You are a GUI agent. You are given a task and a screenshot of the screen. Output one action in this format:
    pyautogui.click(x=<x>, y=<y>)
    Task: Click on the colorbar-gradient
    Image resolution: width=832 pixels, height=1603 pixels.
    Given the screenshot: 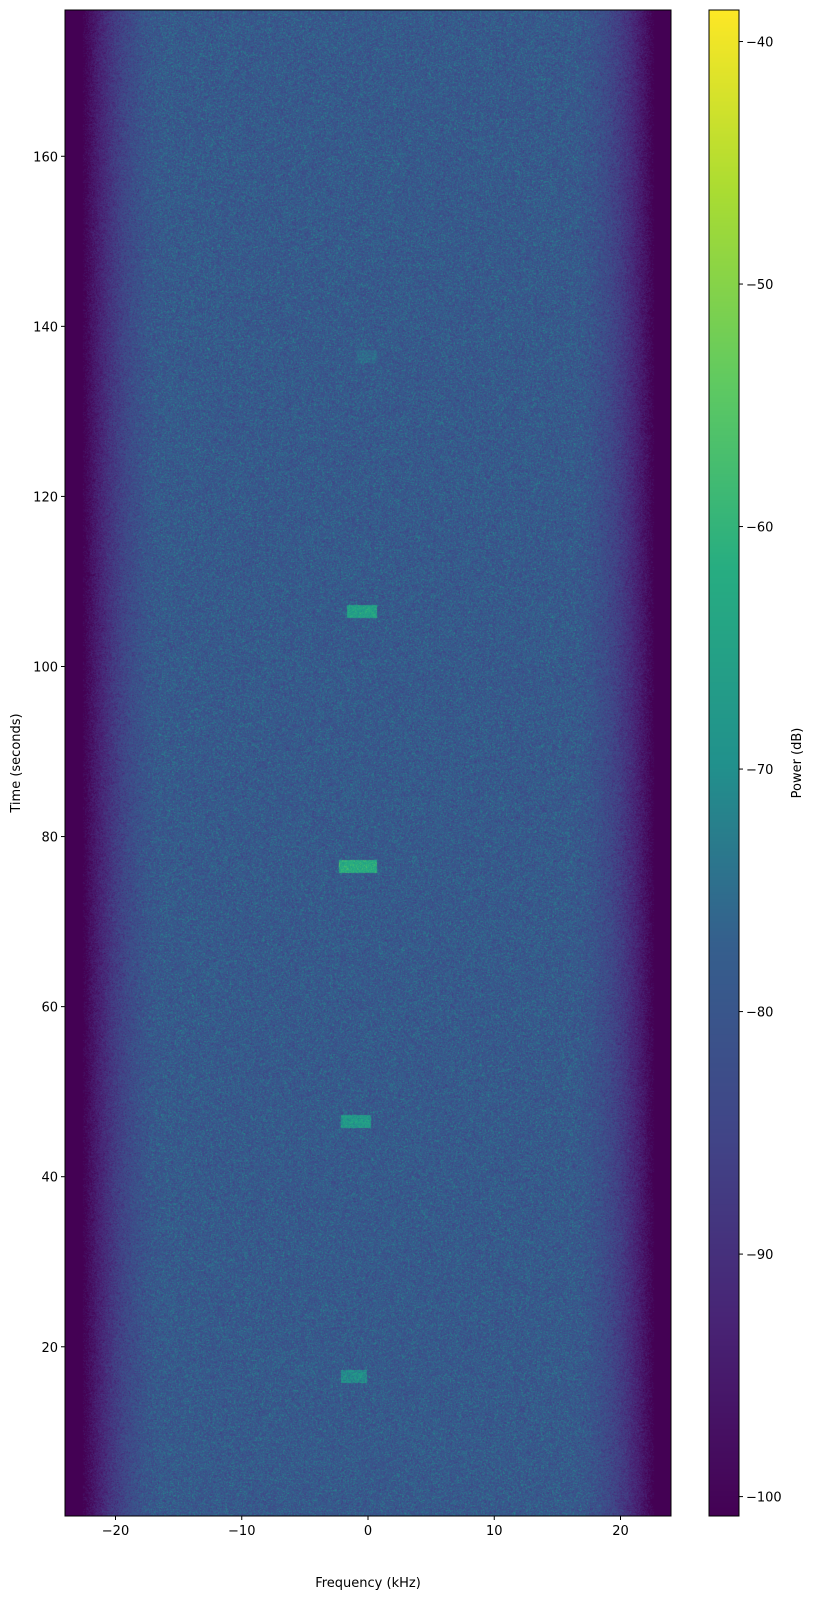 What is the action you would take?
    pyautogui.click(x=724, y=763)
    